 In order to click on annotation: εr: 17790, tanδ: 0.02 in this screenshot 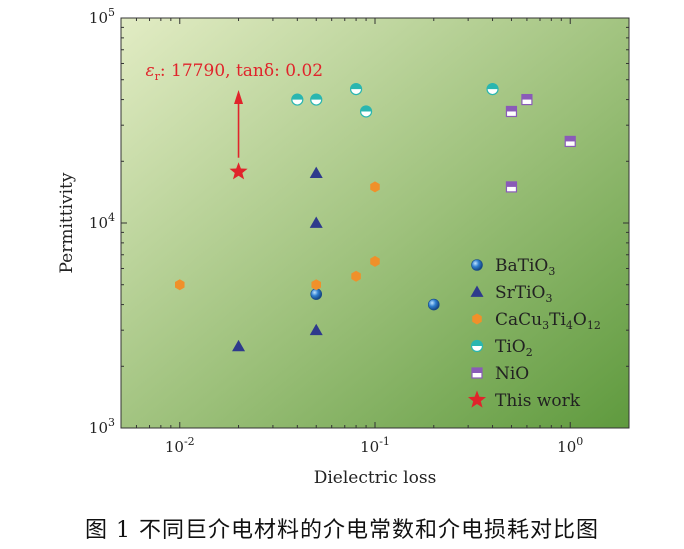, I will do `click(235, 109)`.